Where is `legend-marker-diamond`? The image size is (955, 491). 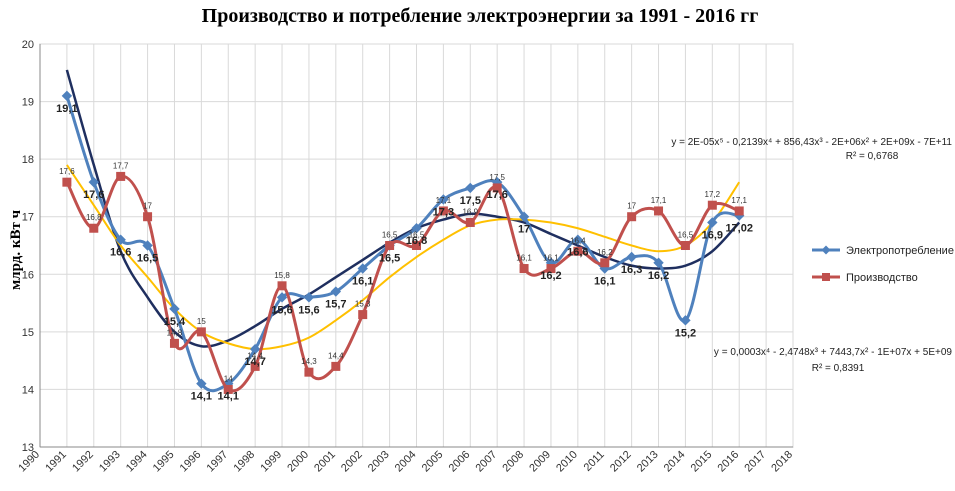
legend-marker-diamond is located at coordinates (826, 250).